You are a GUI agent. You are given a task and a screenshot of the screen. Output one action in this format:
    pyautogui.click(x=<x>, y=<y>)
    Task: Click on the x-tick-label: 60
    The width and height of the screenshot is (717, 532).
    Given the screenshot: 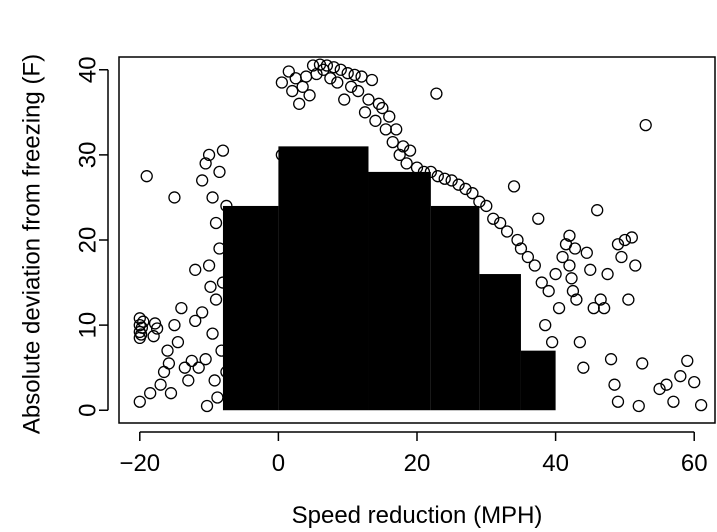 What is the action you would take?
    pyautogui.click(x=694, y=463)
    